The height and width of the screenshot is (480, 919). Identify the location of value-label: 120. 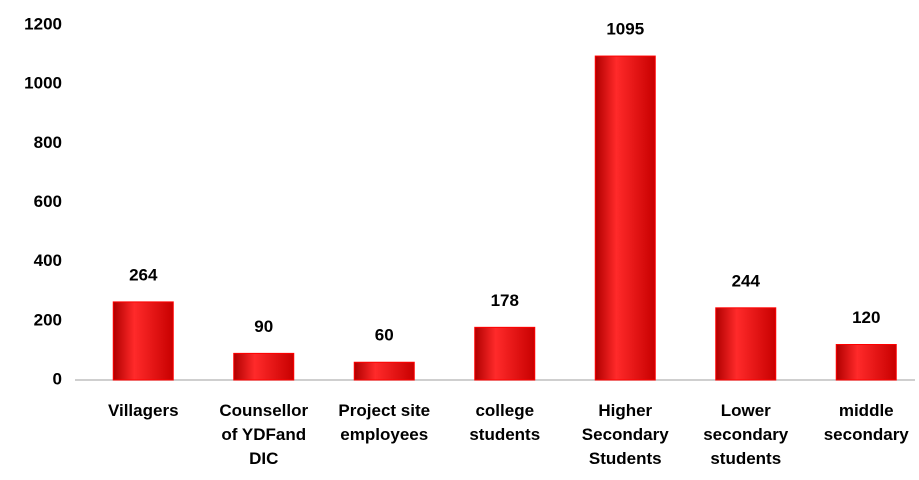
(866, 317).